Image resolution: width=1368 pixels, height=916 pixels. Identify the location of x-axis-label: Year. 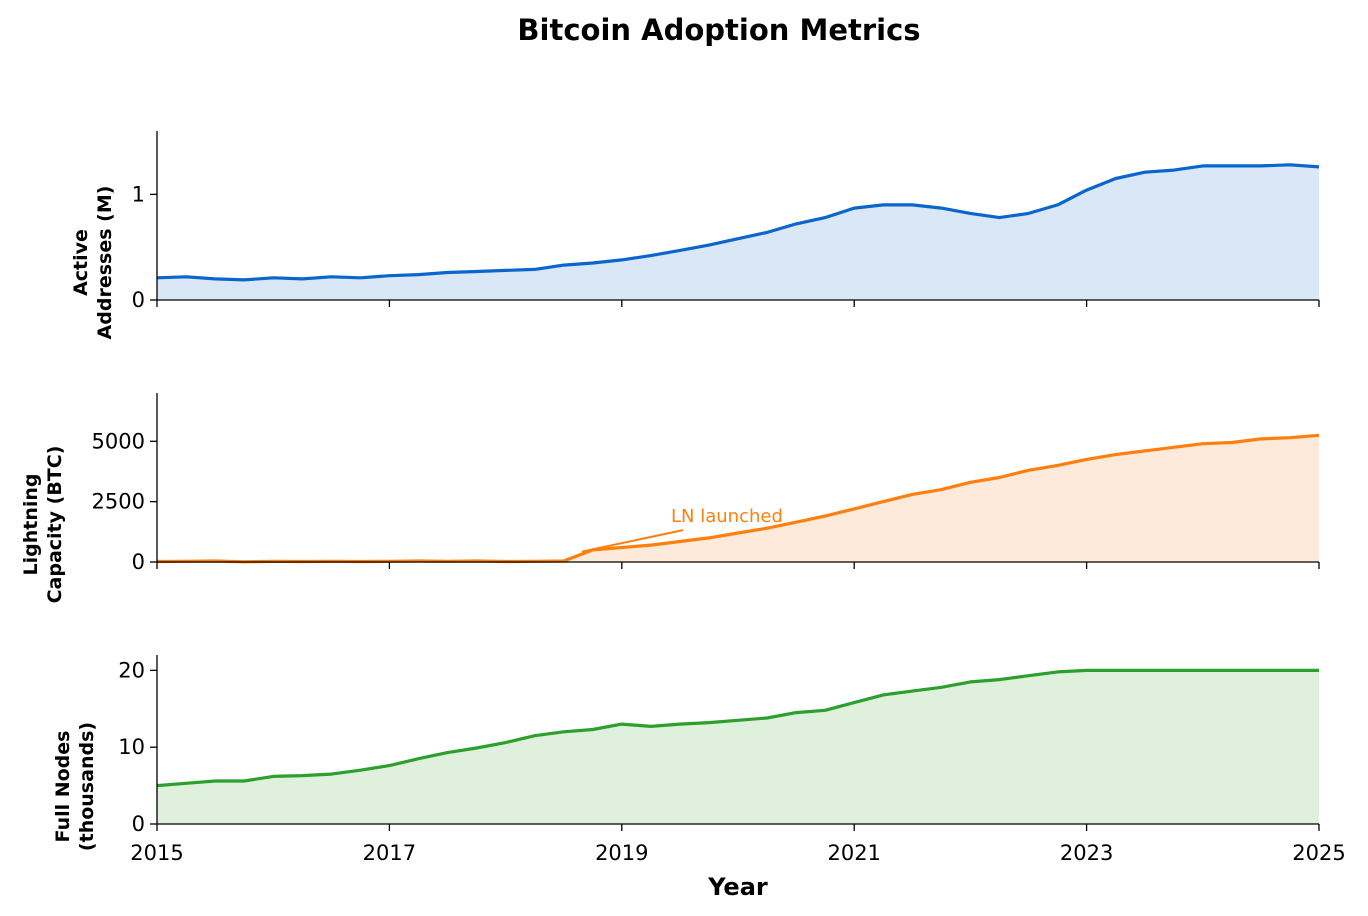
(737, 887).